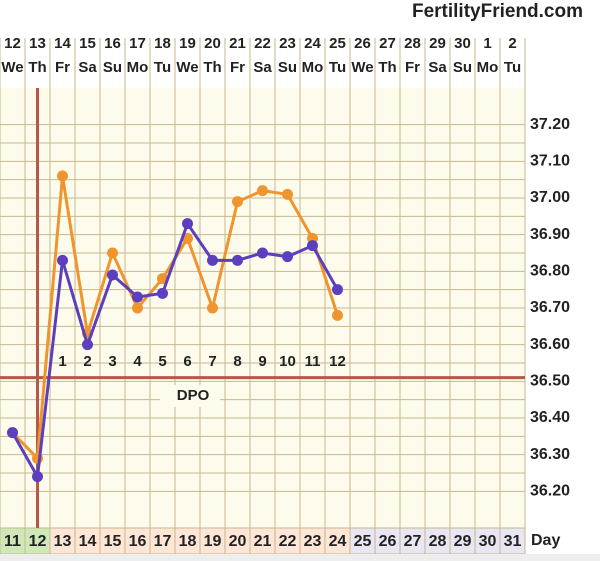  Describe the element at coordinates (112, 361) in the screenshot. I see `dpo-number: 3` at that location.